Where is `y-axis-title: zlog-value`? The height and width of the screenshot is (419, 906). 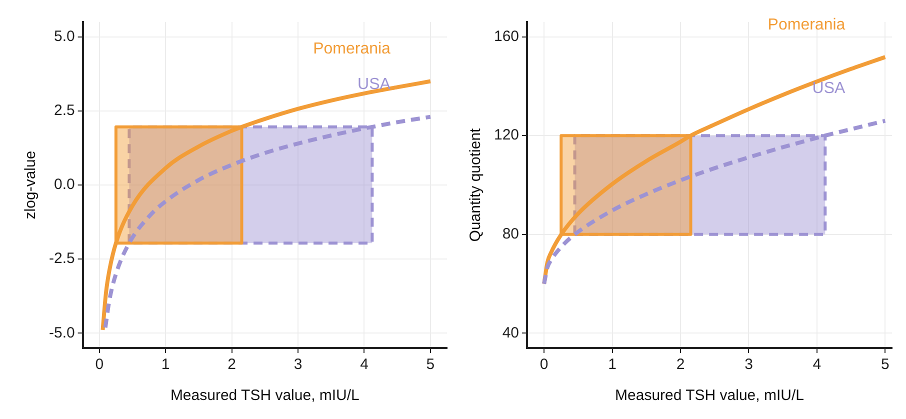
y-axis-title: zlog-value is located at coordinates (31, 185).